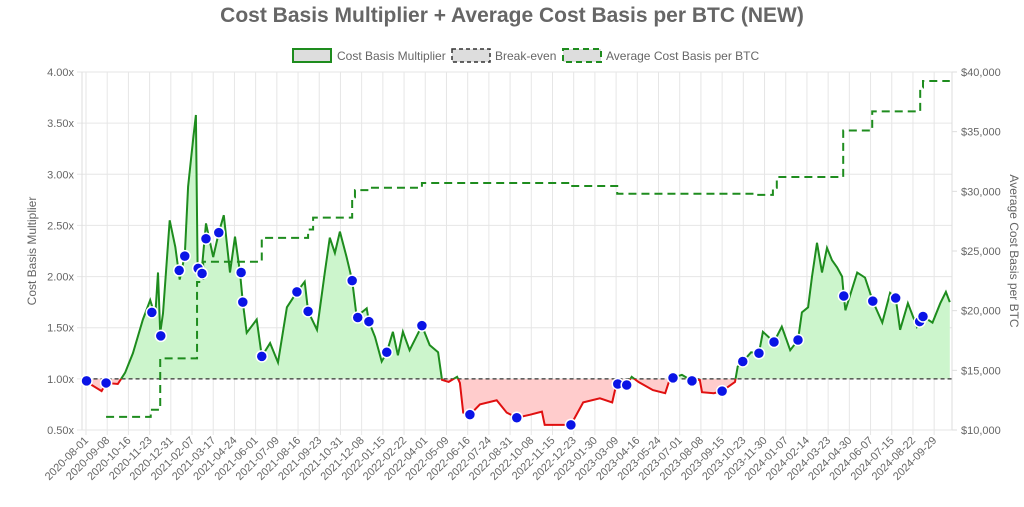 The width and height of the screenshot is (1024, 507). Describe the element at coordinates (60, 73) in the screenshot. I see `y-left-tick-label: 4.00x` at that location.